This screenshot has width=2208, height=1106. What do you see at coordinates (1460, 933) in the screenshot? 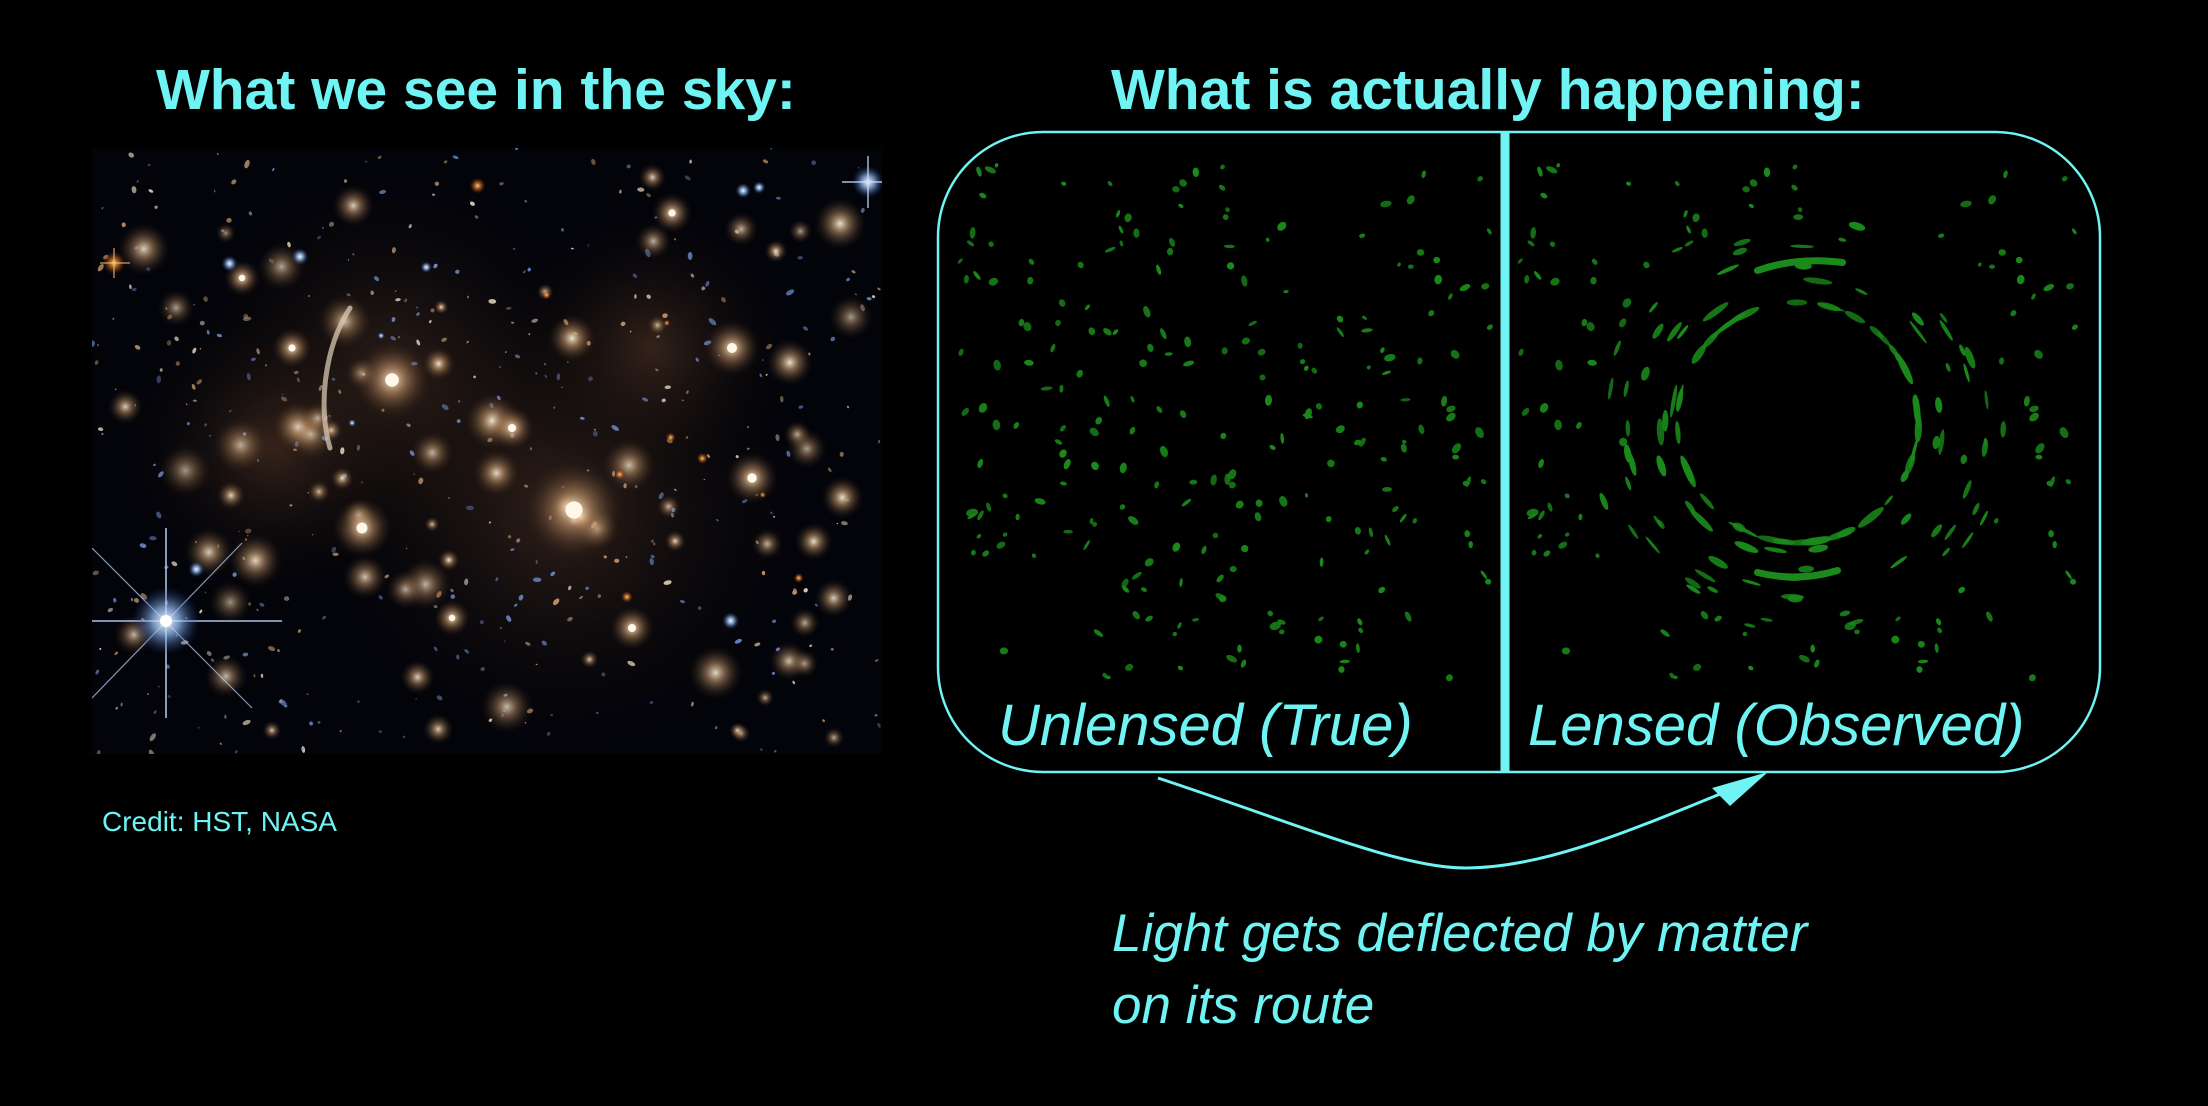
I see `caption-line-1: Light gets deflected by matter` at bounding box center [1460, 933].